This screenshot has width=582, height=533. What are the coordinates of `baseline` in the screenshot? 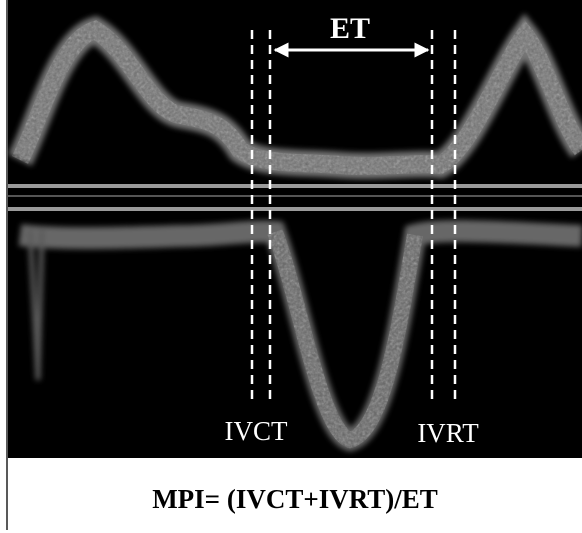 It's located at (295, 196).